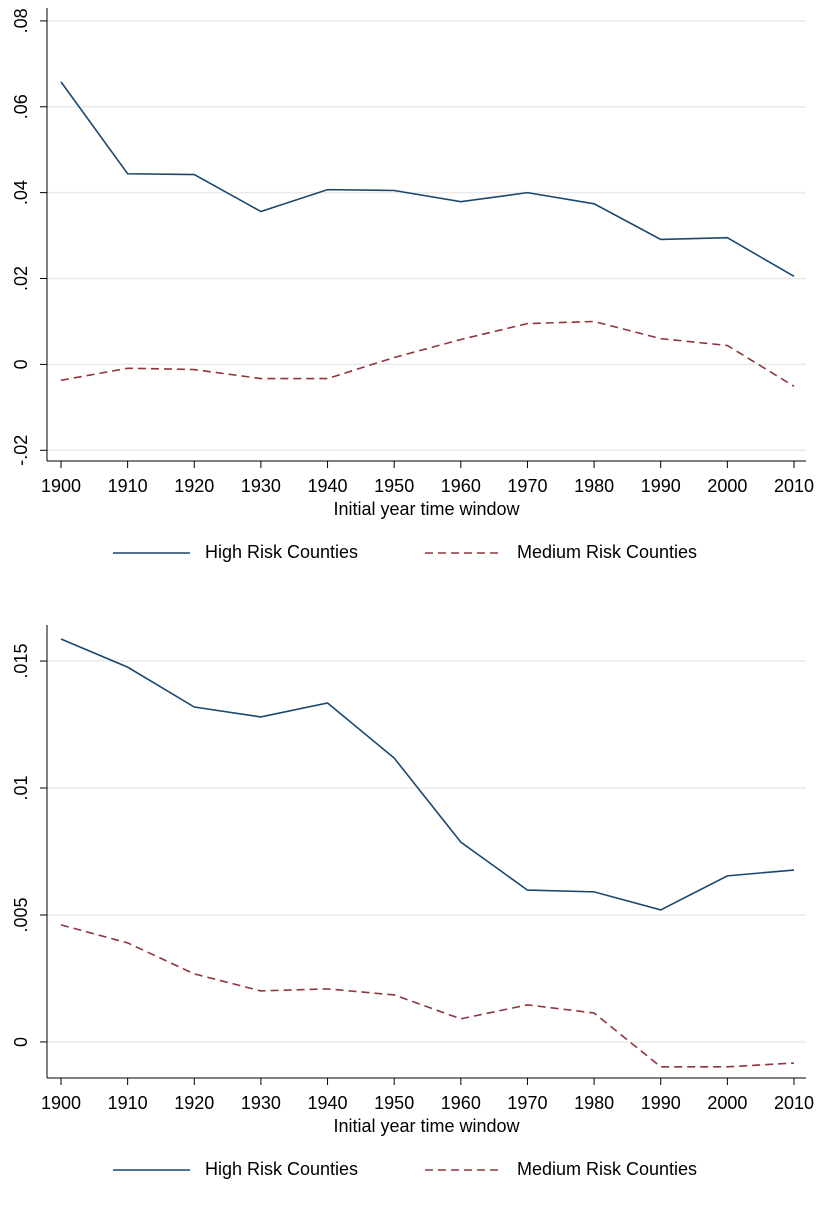 The height and width of the screenshot is (1216, 822). I want to click on y-tick-label: .005, so click(21, 914).